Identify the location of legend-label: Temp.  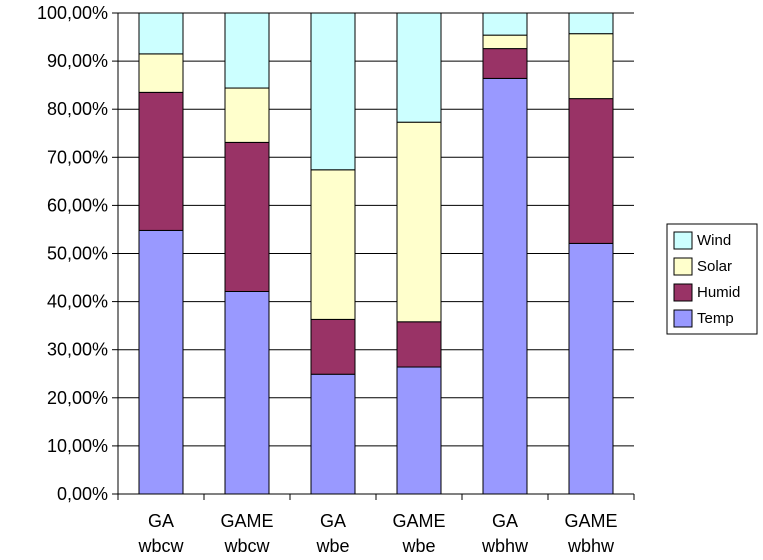
(715, 318).